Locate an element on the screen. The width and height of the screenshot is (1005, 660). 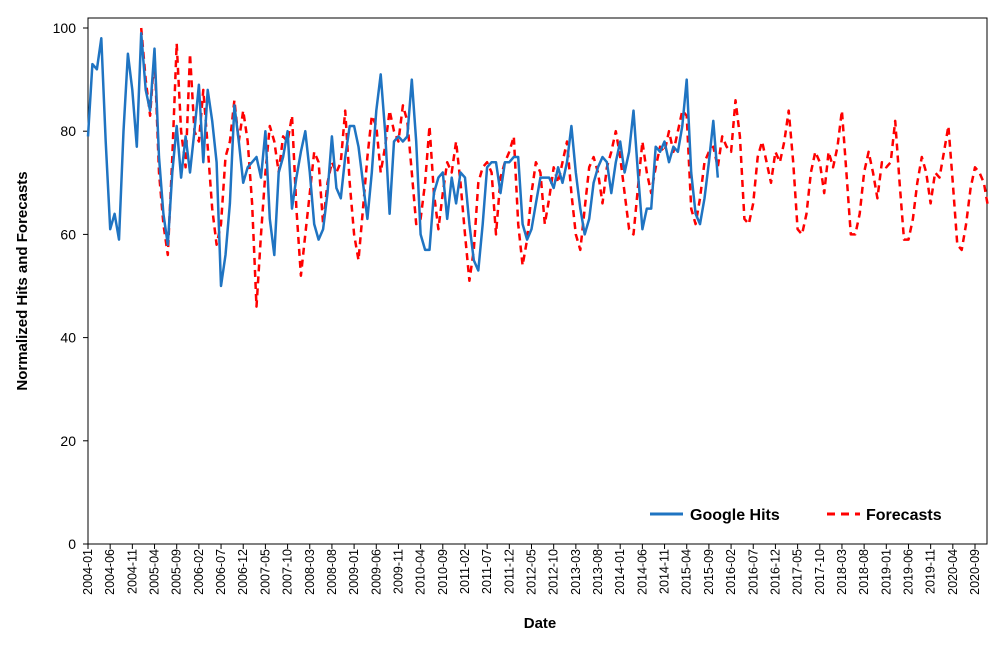
x-tick-label: 2020-04 is located at coordinates (953, 572).